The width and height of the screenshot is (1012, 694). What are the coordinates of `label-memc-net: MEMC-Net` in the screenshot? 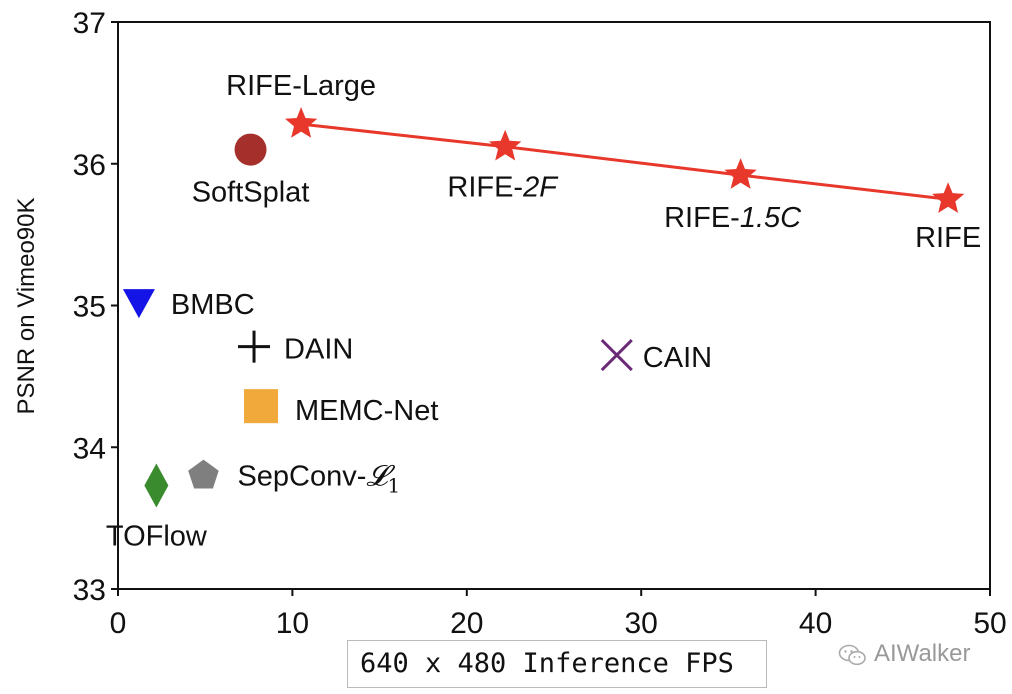 It's located at (366, 411).